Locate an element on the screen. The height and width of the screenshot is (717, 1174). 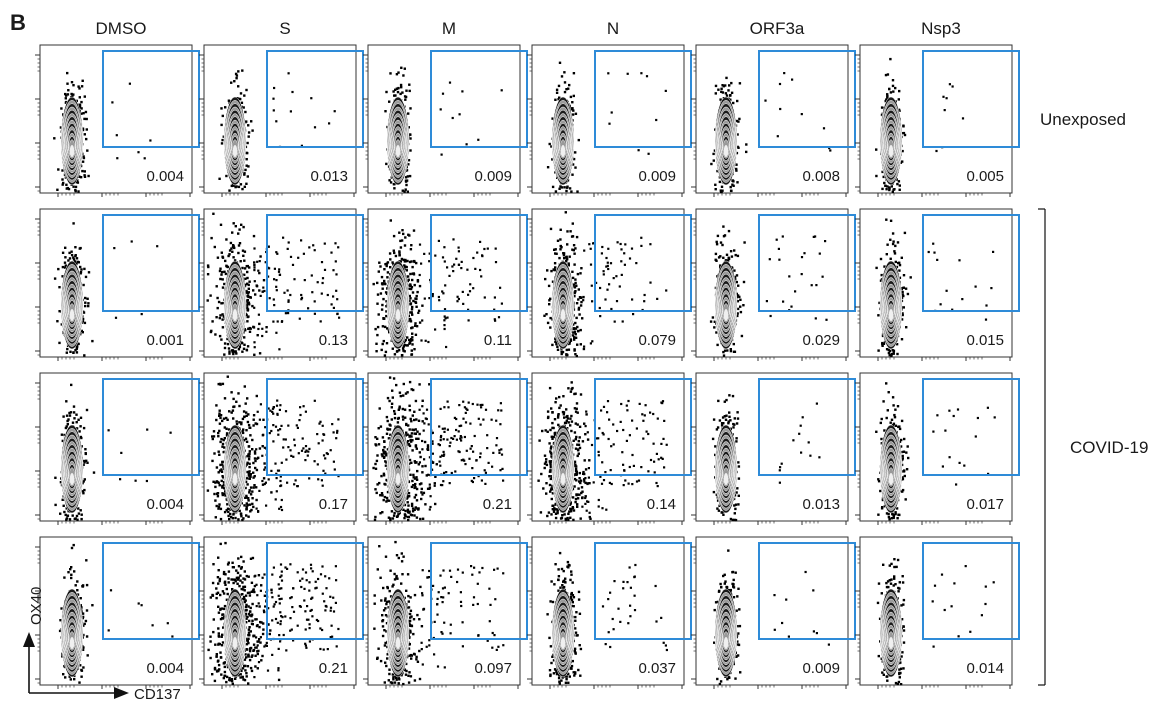
column-header-dmso: DMSO is located at coordinates (121, 28).